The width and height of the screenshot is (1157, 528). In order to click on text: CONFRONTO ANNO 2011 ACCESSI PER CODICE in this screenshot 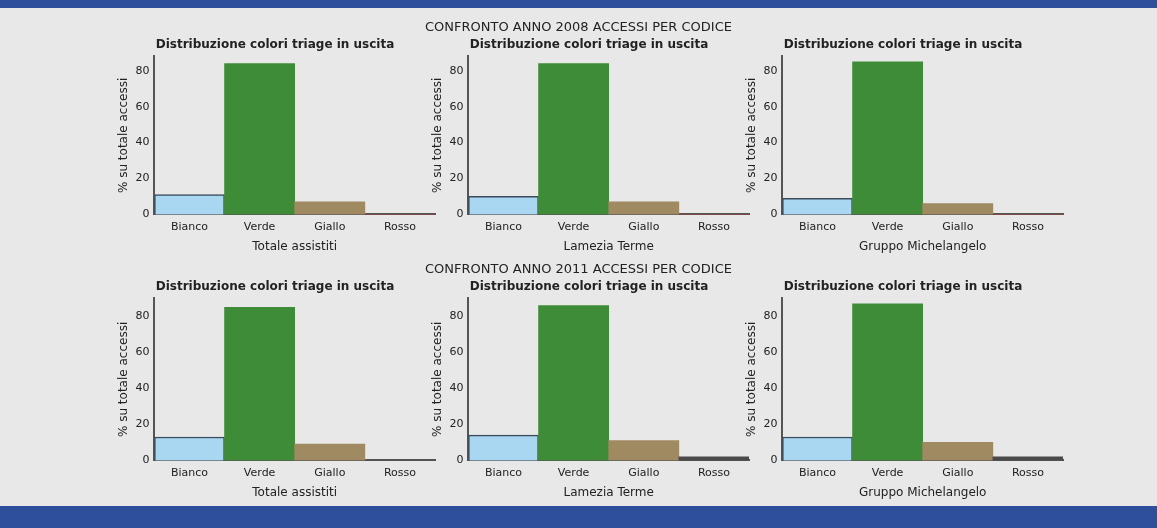, I will do `click(578, 268)`.